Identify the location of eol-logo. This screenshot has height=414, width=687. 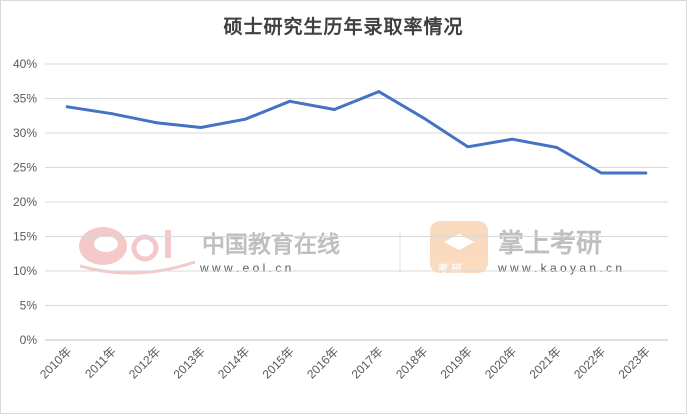
(137, 251).